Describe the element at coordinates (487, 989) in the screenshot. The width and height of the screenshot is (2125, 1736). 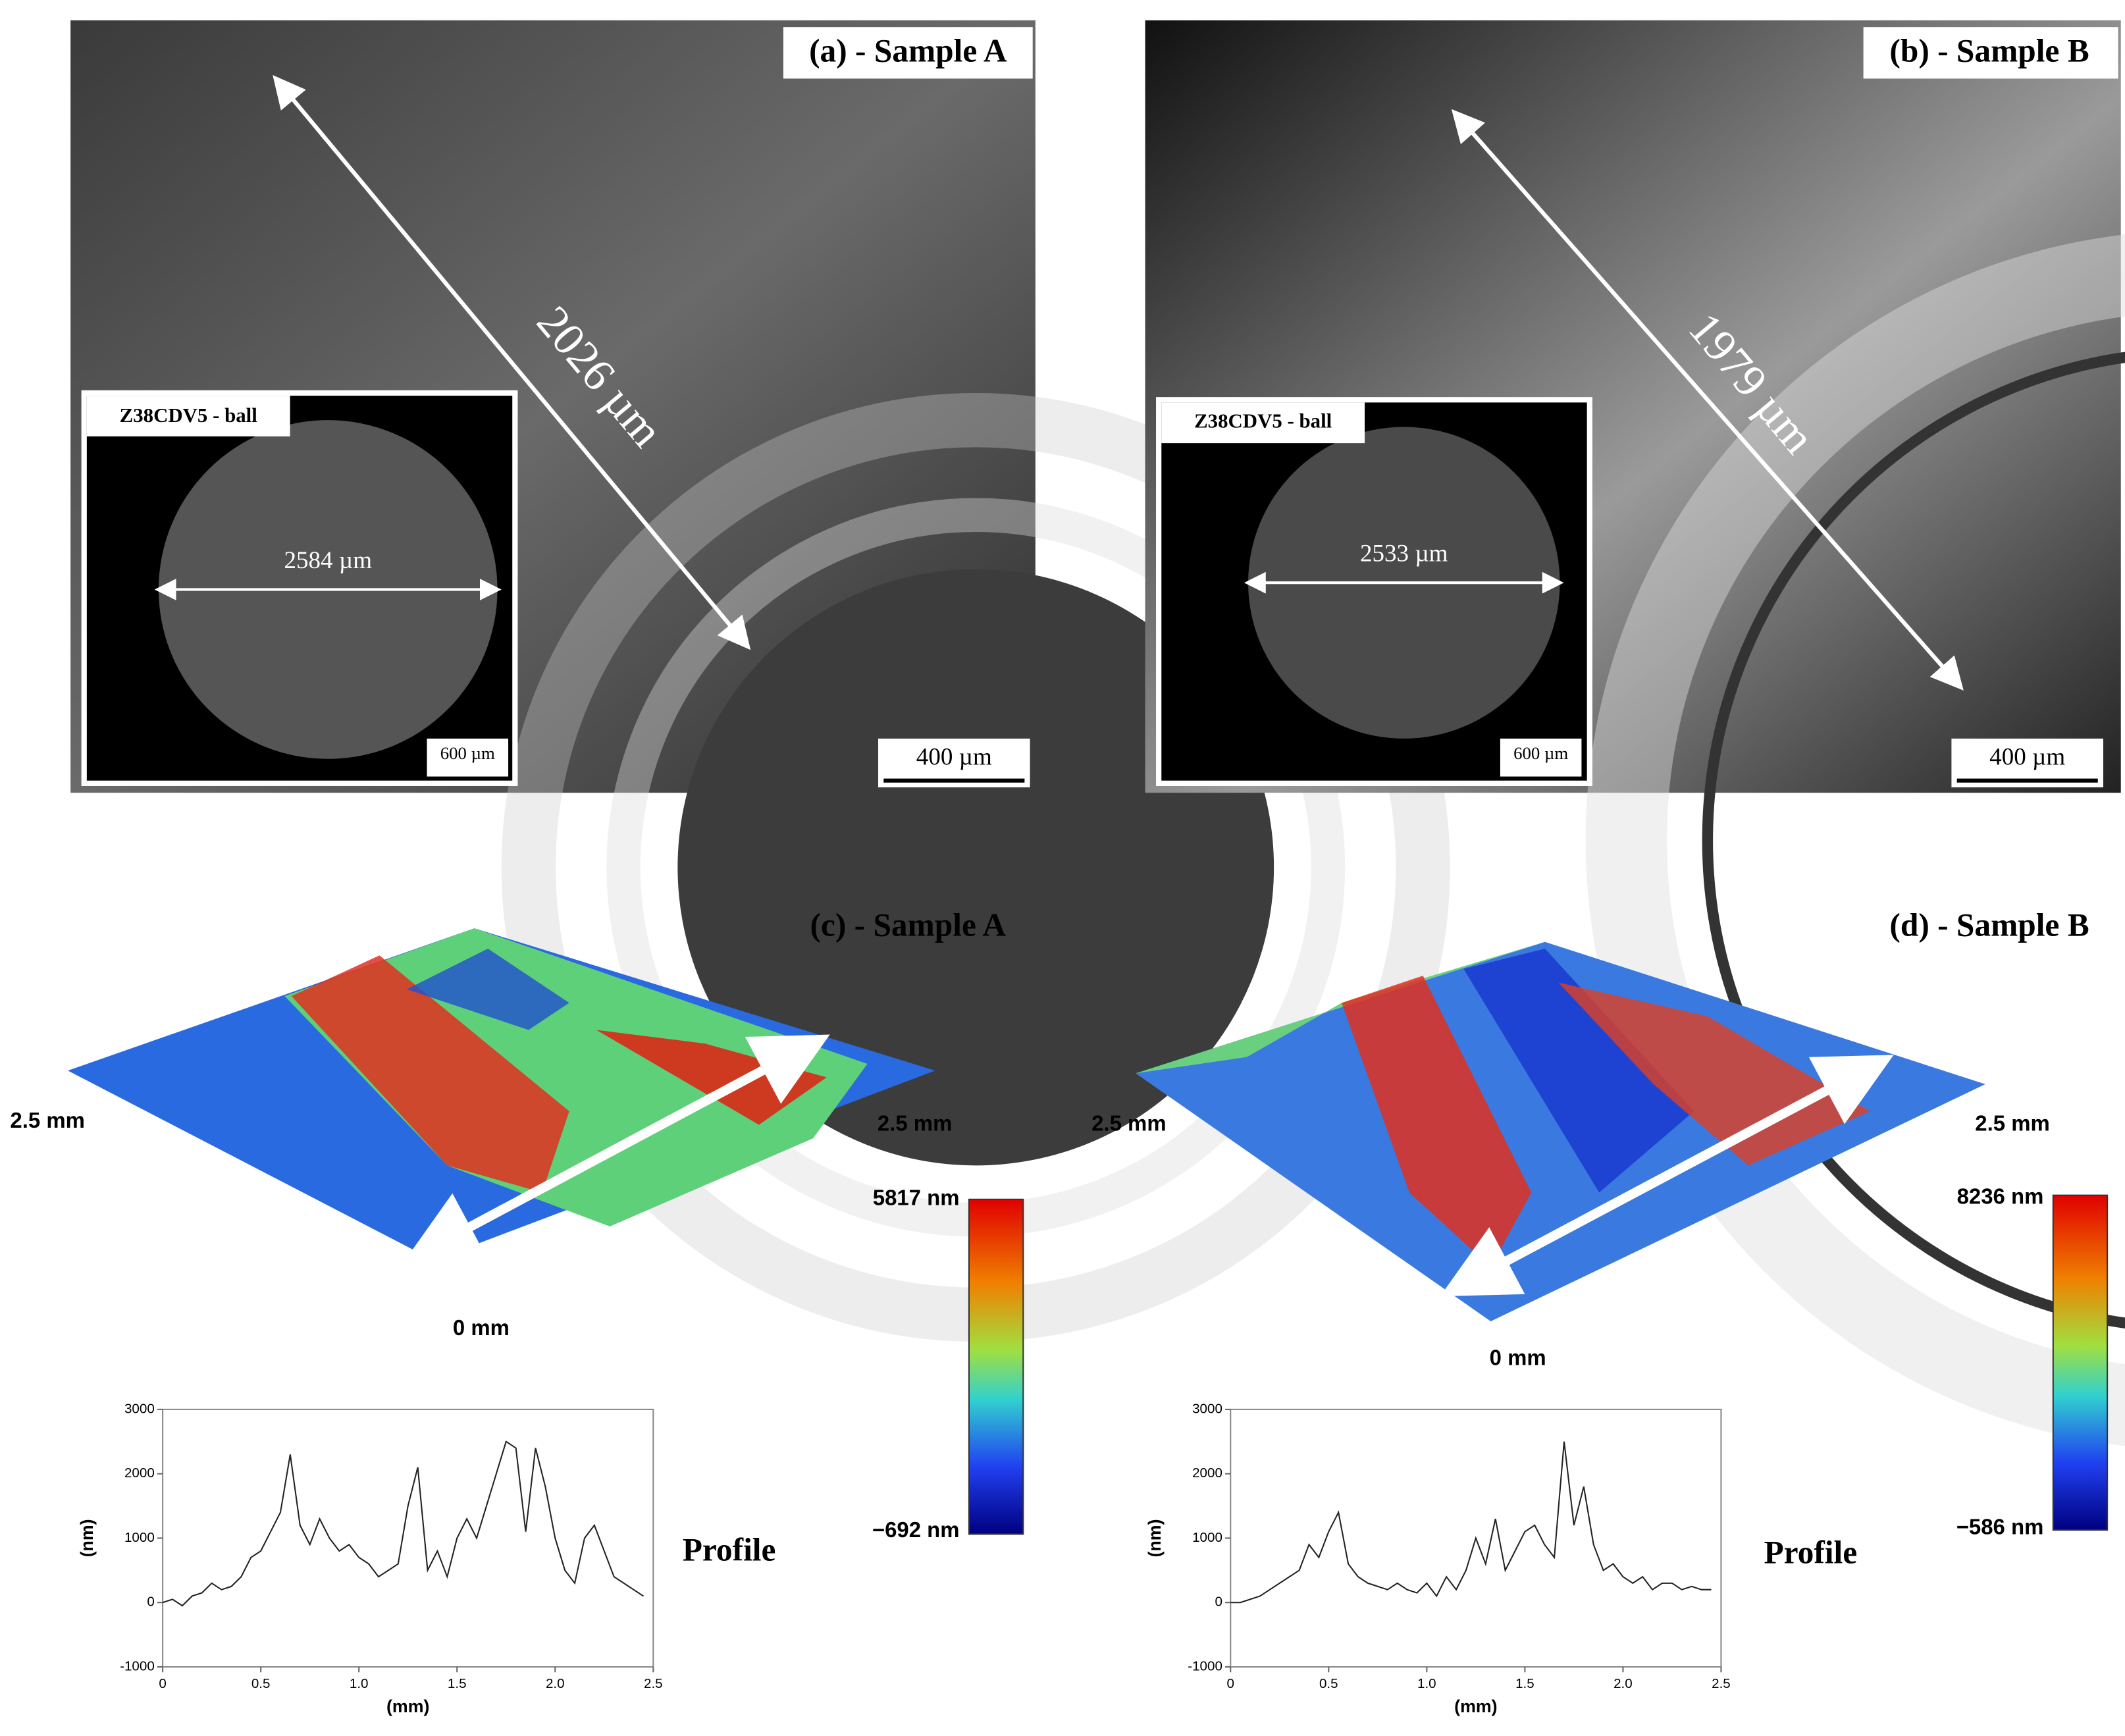
I see `surface-band` at that location.